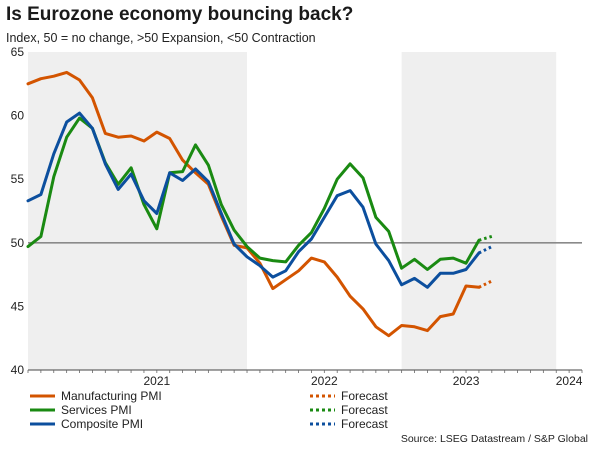 The height and width of the screenshot is (450, 600). I want to click on legend-label: Manufacturing PMI, so click(111, 396).